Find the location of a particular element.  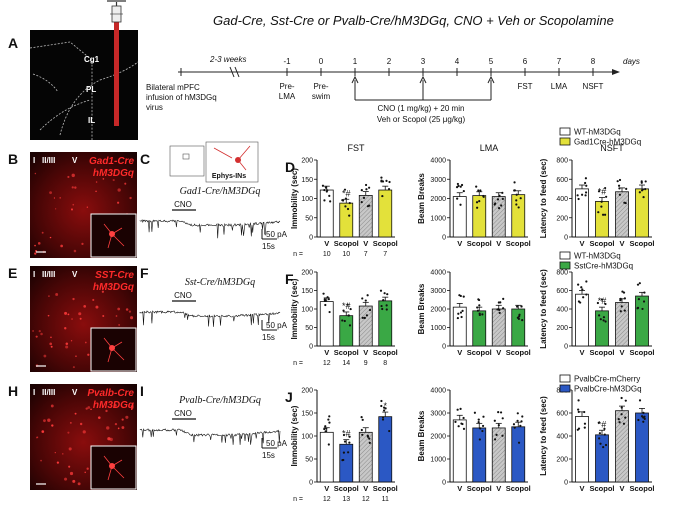

n-label: 12 is located at coordinates (327, 499).